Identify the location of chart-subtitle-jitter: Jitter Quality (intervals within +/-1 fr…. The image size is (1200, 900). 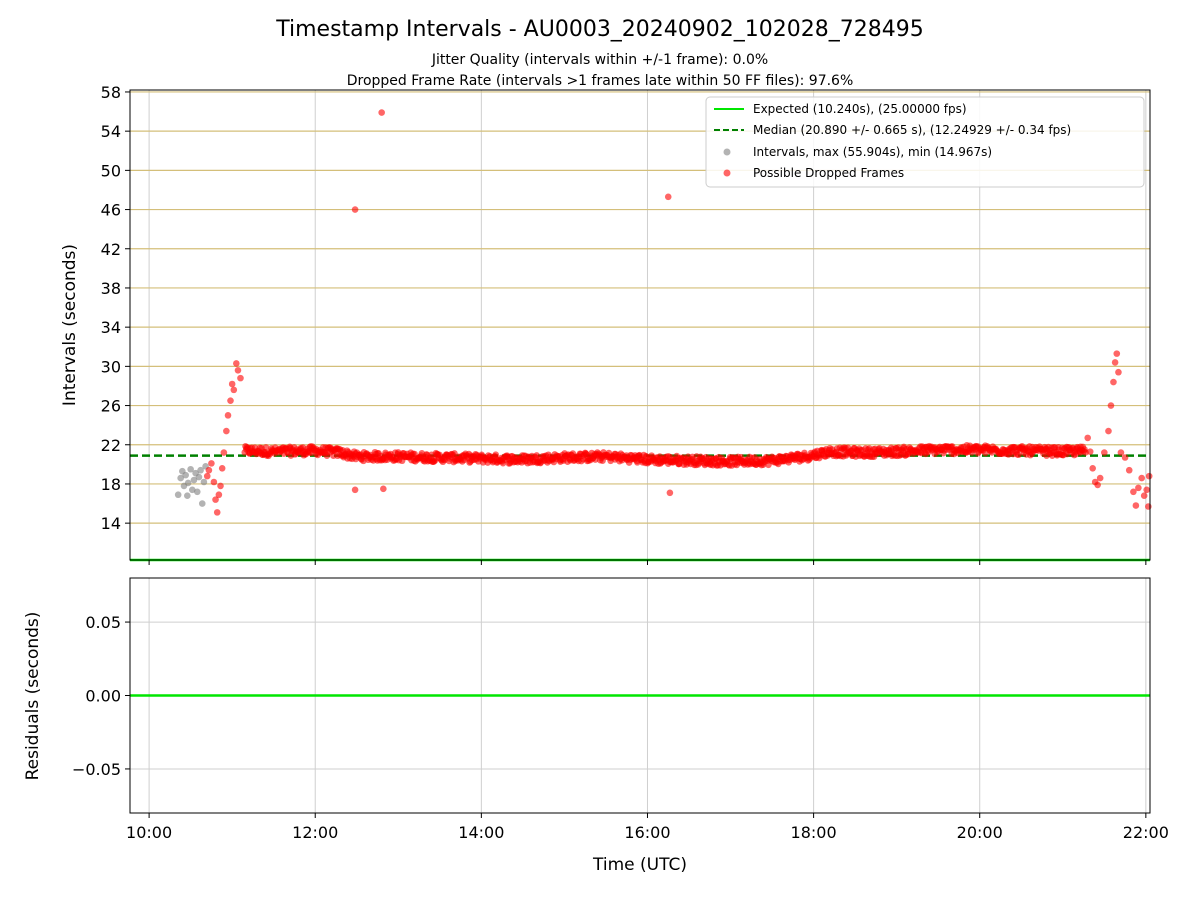
(599, 60).